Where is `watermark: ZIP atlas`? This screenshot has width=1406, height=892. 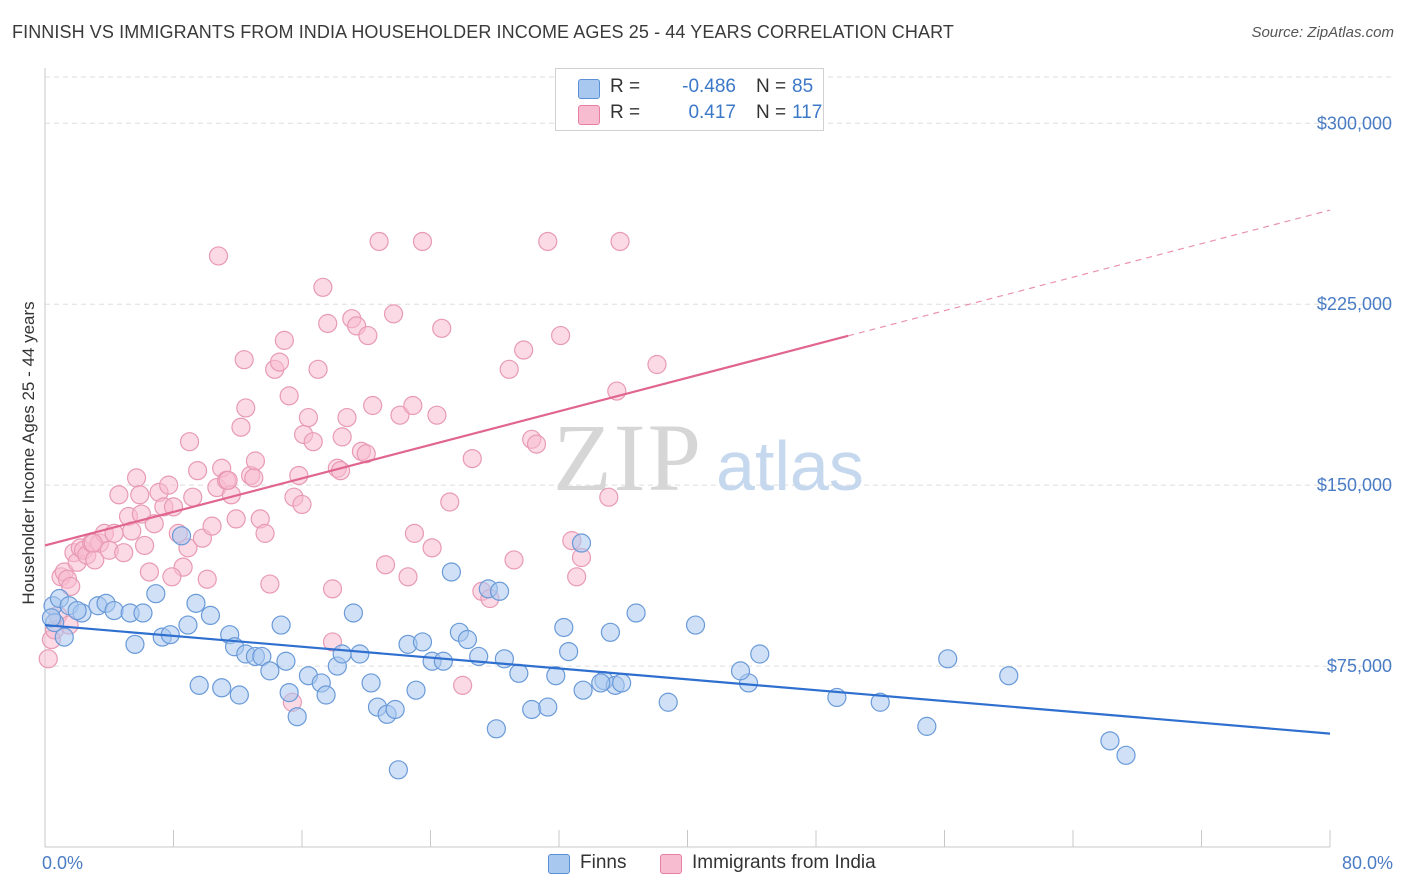
watermark: ZIP atlas is located at coordinates (708, 457).